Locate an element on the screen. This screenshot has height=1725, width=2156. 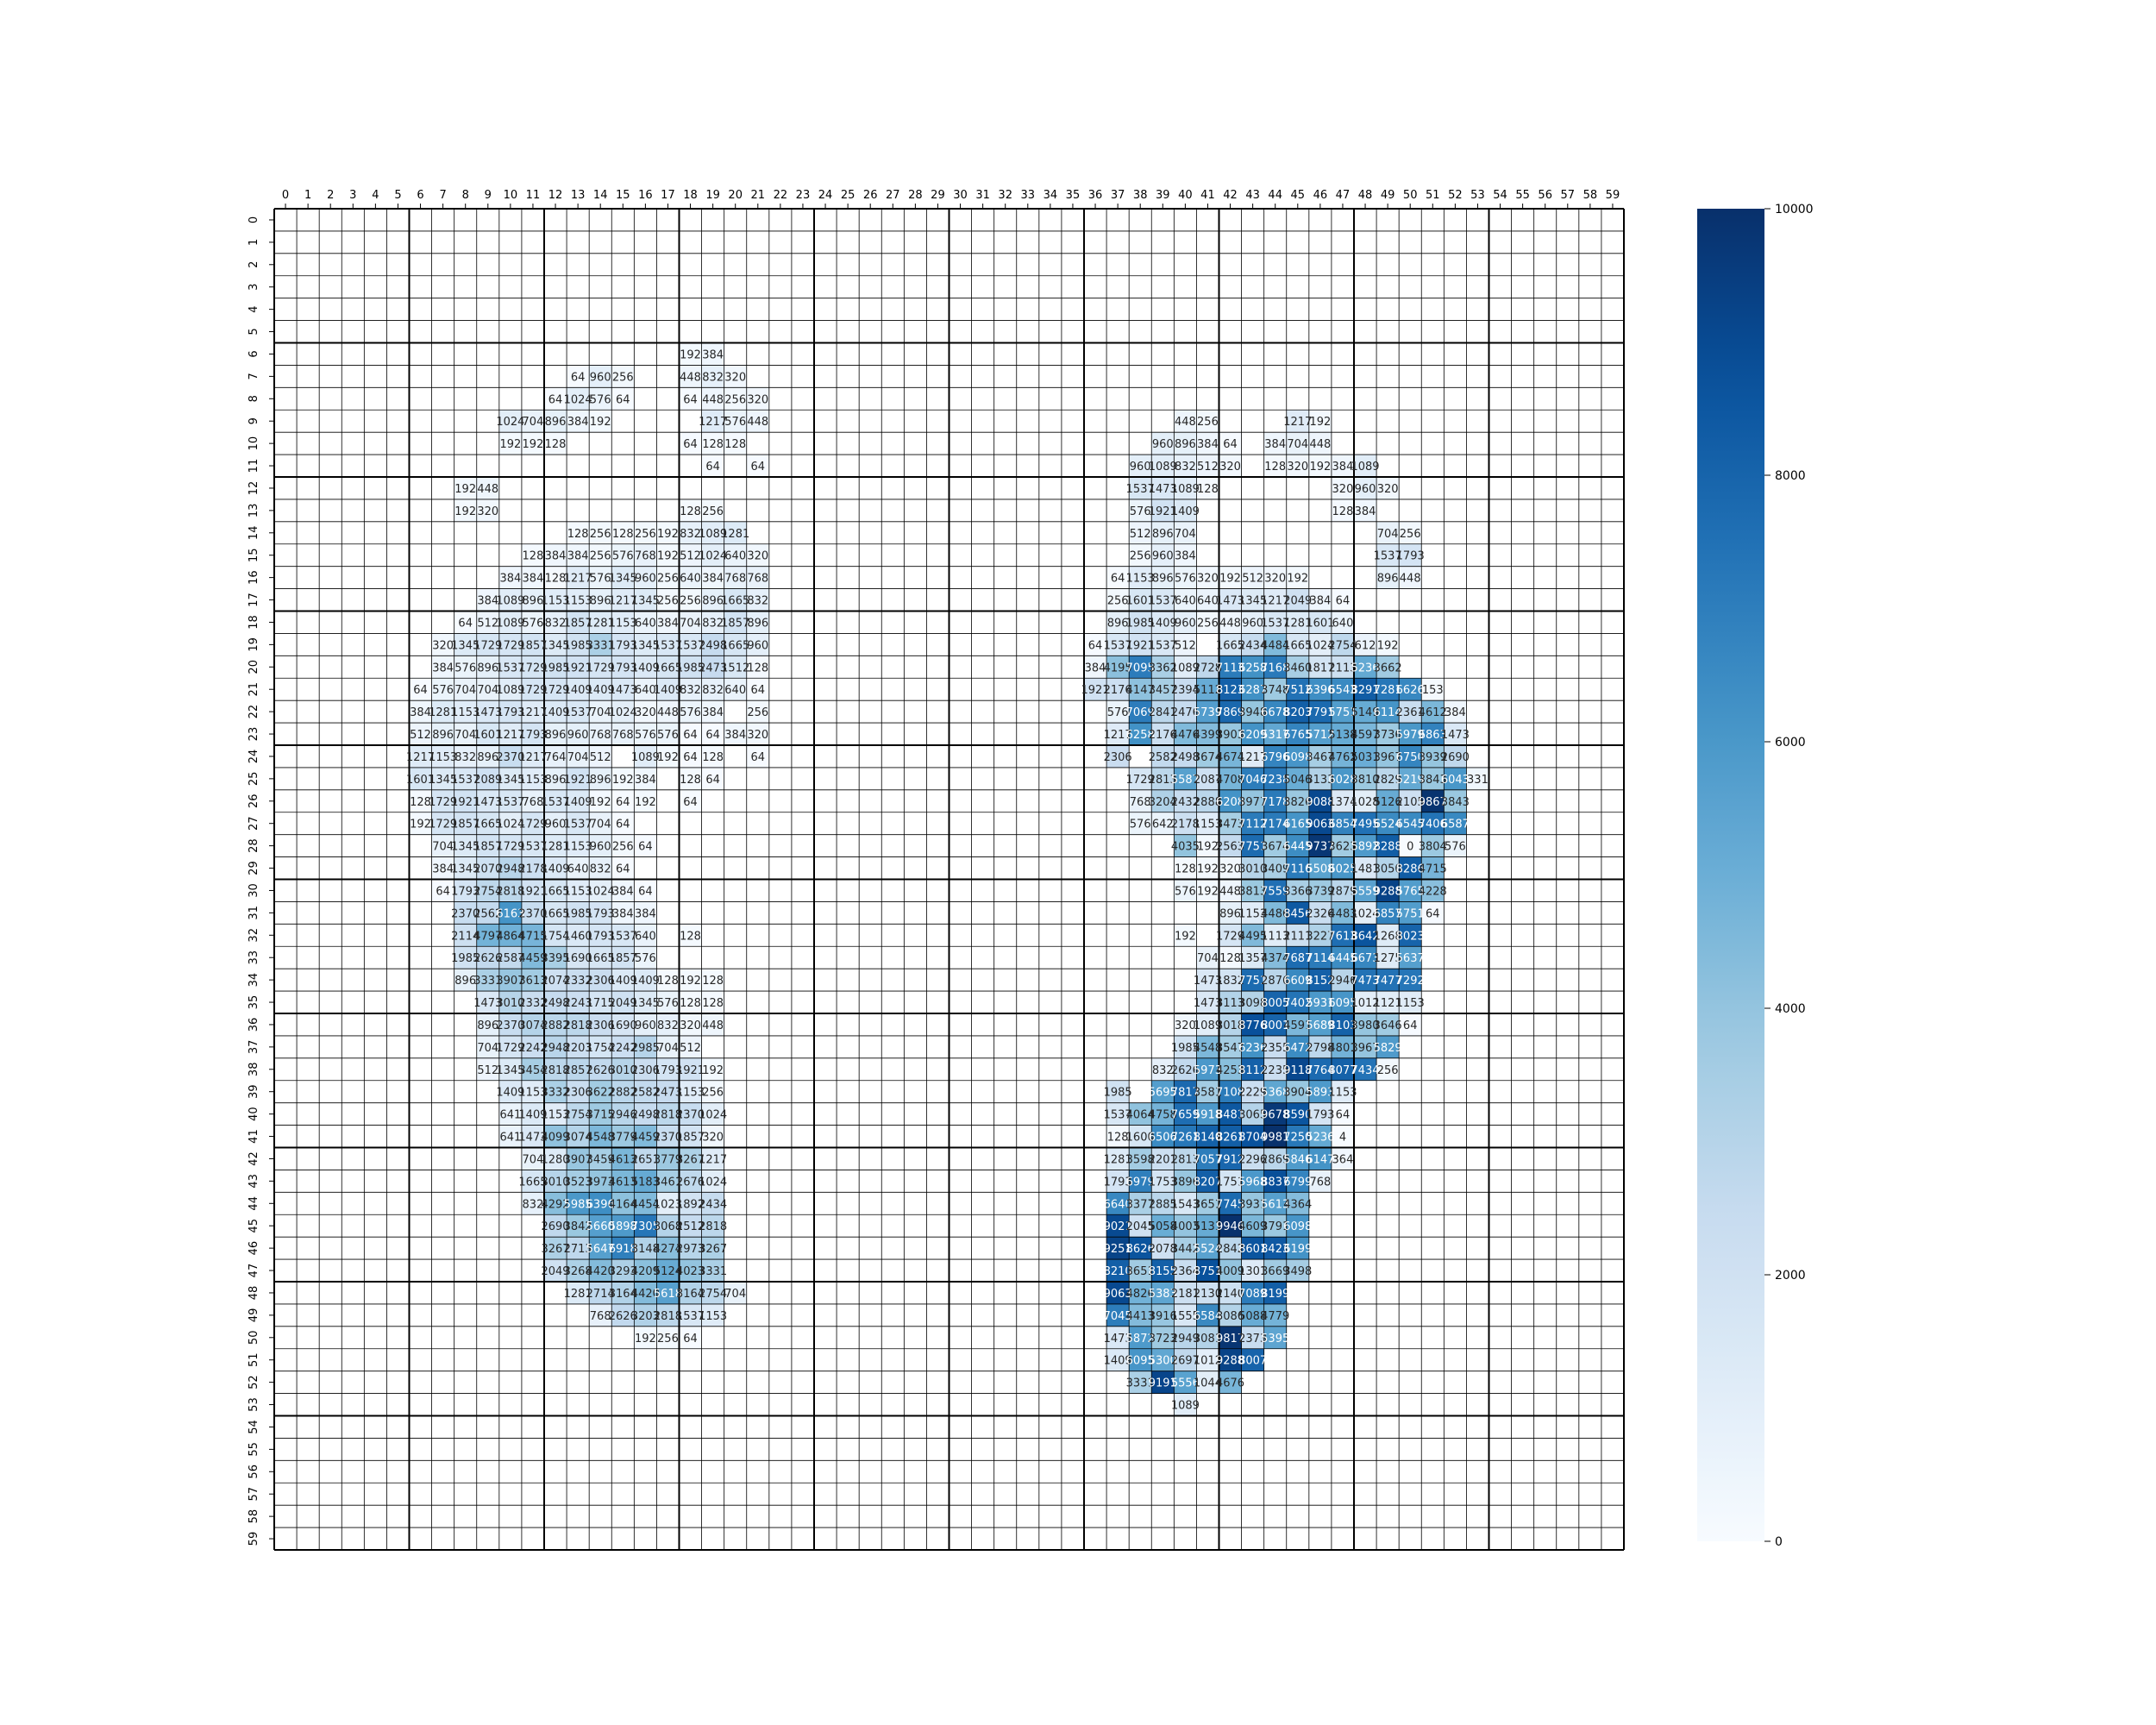
heatmap-cell-label: 2690 is located at coordinates (1455, 757).